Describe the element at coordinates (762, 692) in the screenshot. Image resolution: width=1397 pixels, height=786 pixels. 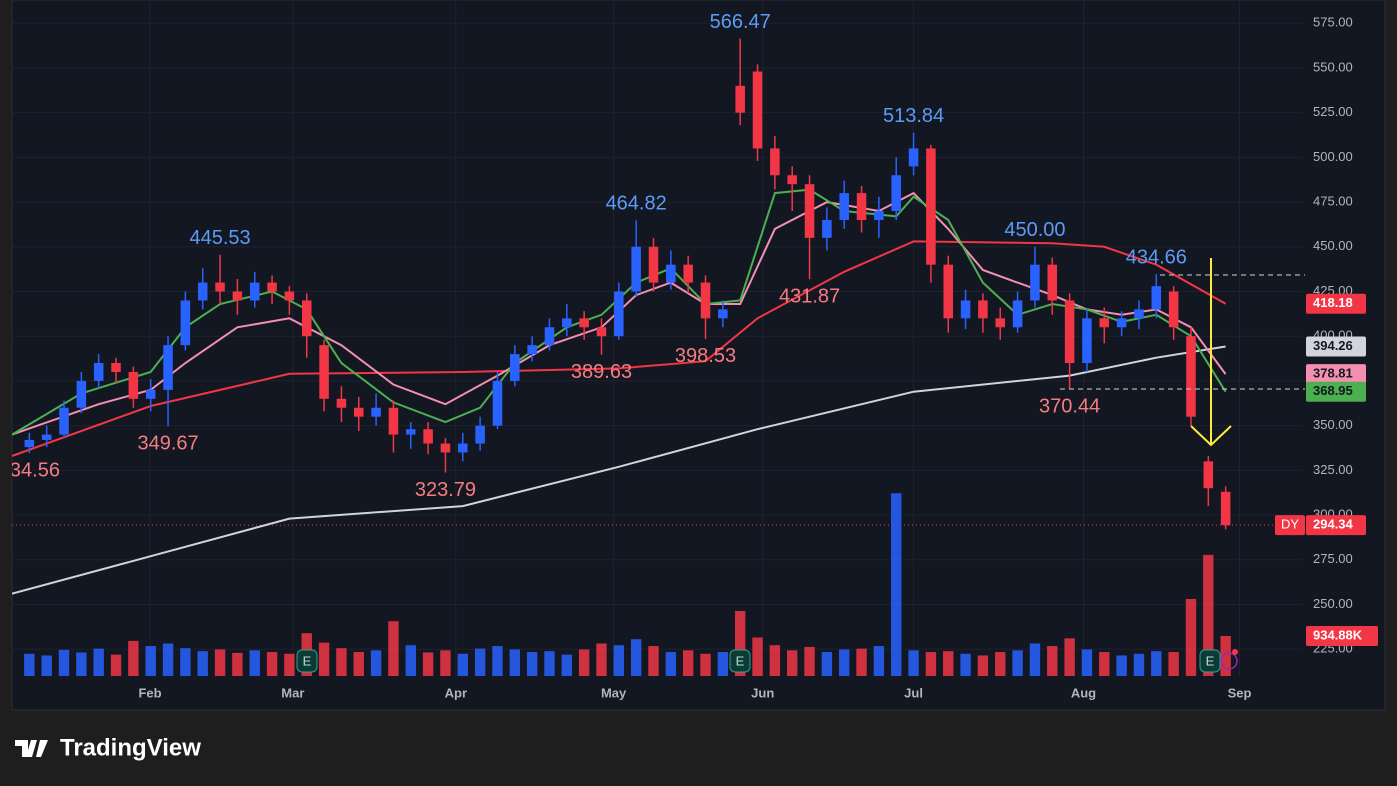
I see `x-tick-label: Jun` at that location.